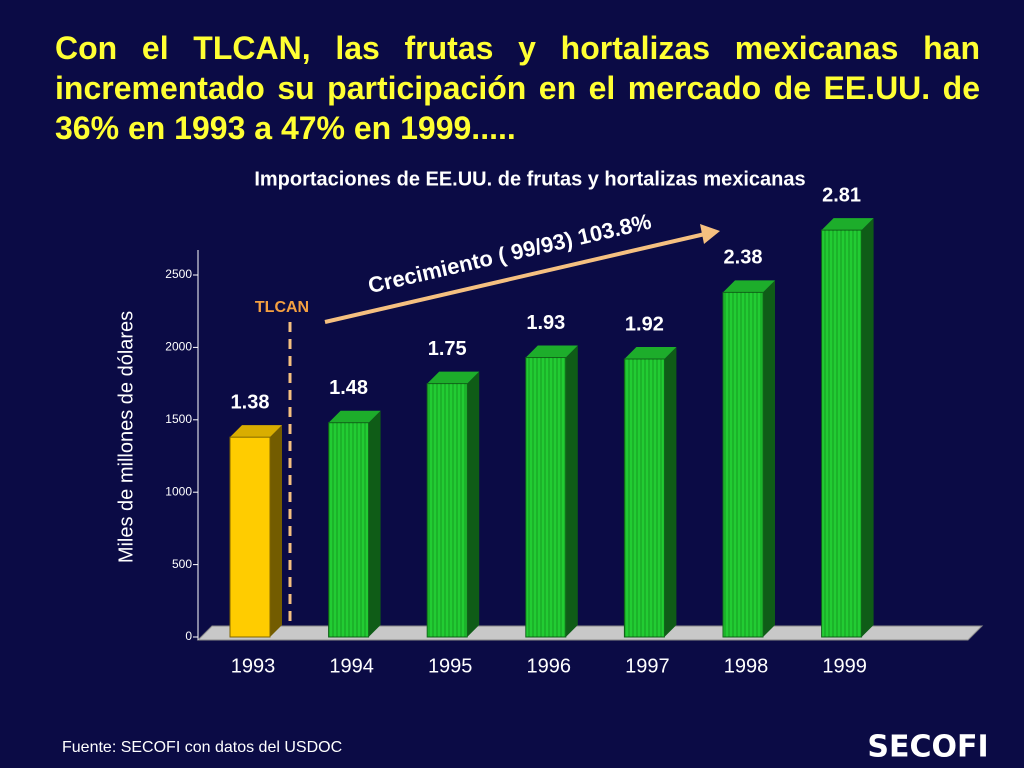 This screenshot has height=768, width=1024. What do you see at coordinates (182, 564) in the screenshot?
I see `y-tick-label: 500` at bounding box center [182, 564].